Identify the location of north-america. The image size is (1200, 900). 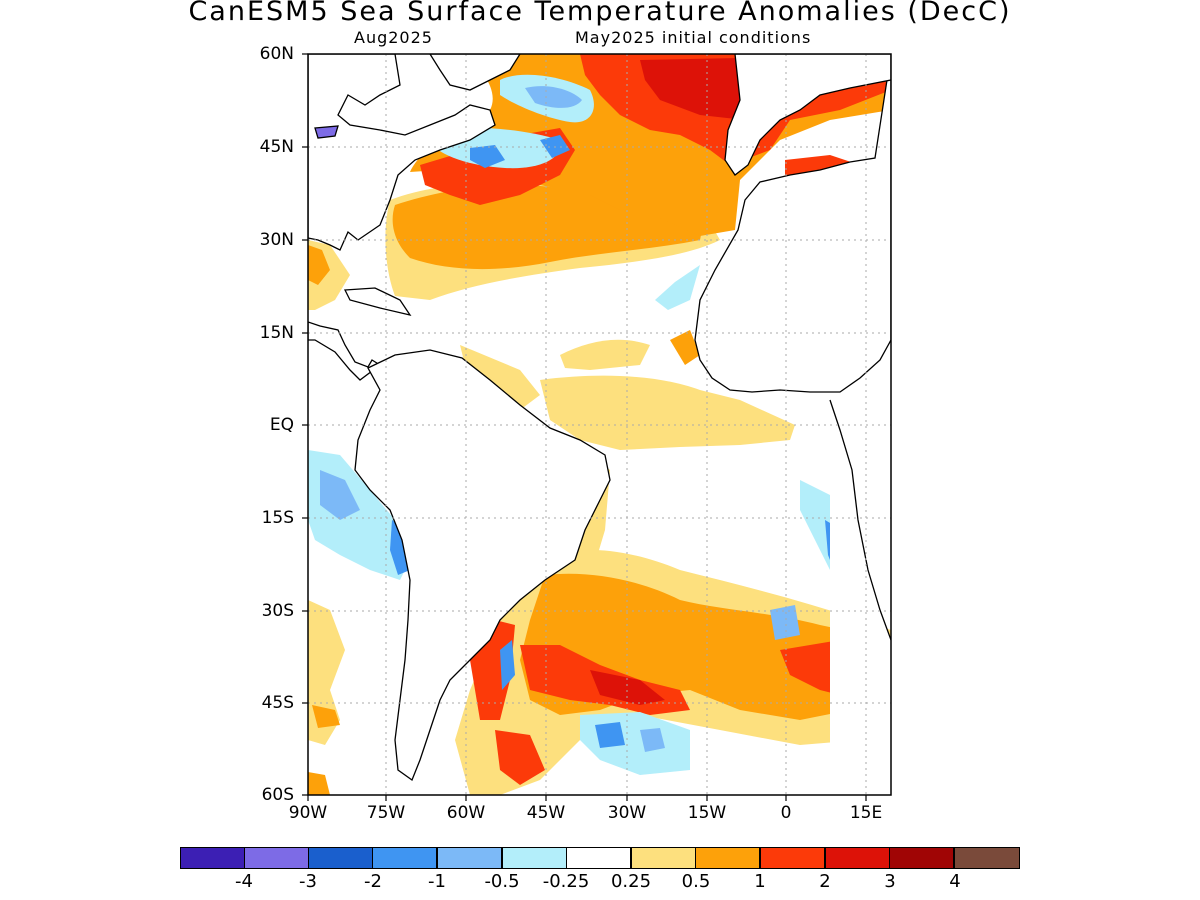
(402, 152).